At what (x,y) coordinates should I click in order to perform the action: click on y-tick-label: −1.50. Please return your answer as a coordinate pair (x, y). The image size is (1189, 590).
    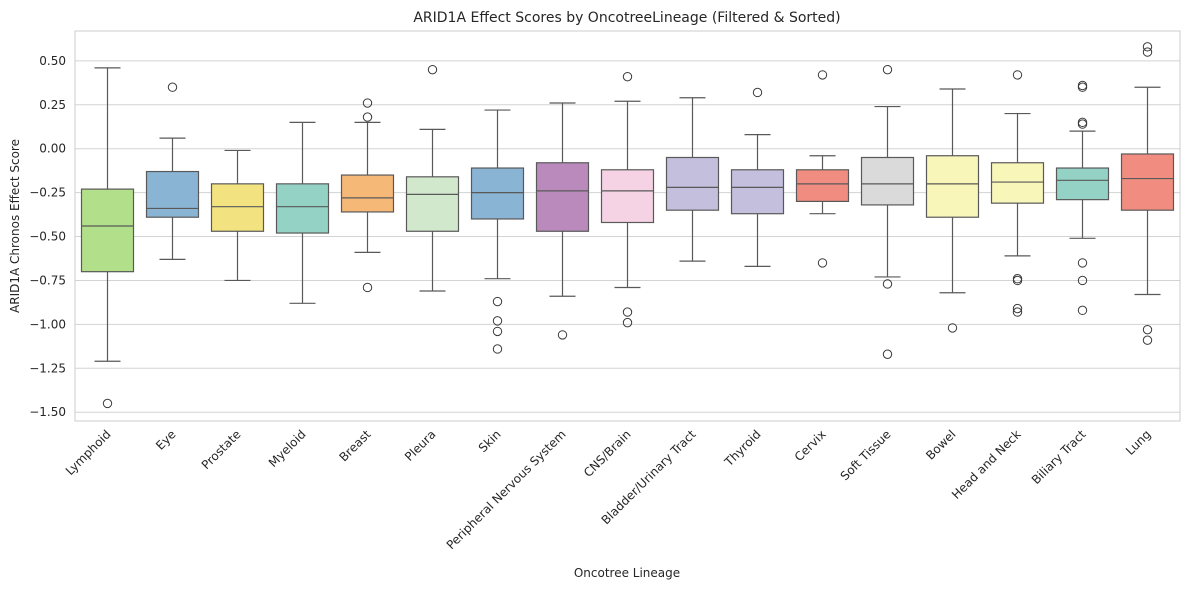
    Looking at the image, I should click on (47, 412).